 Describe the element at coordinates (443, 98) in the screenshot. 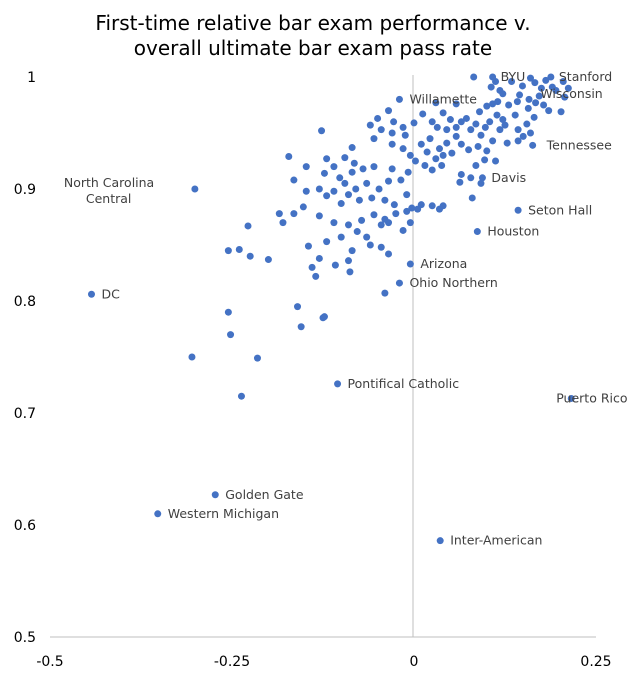

I see `point-label: Willamette` at that location.